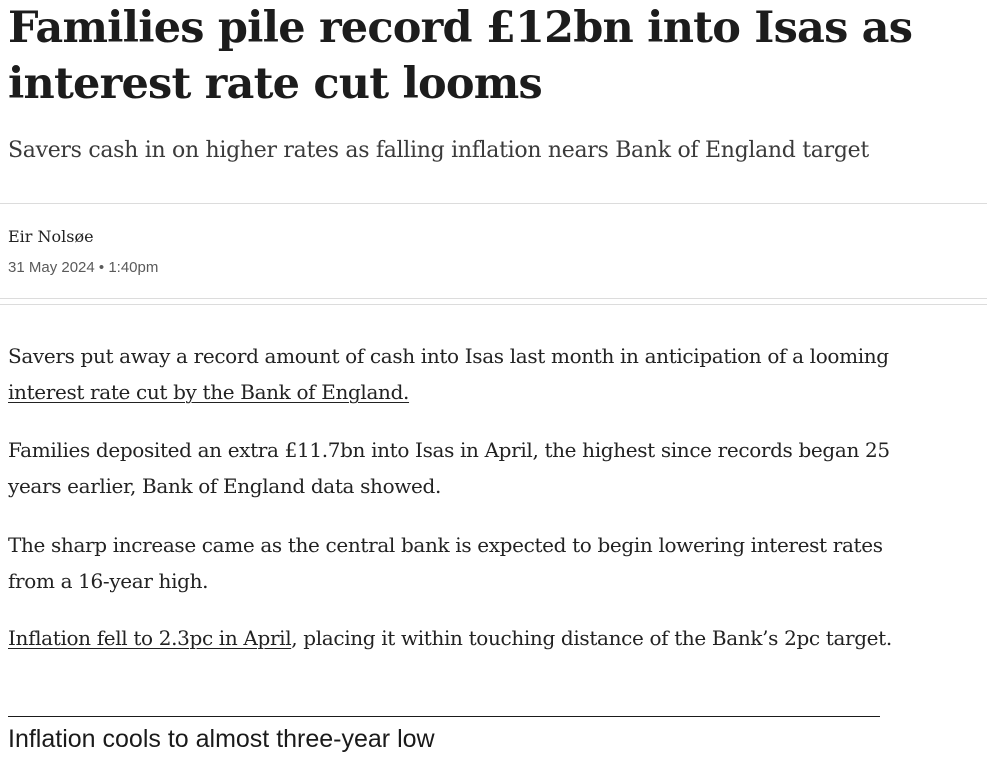 This screenshot has width=987, height=766. What do you see at coordinates (221, 739) in the screenshot?
I see `chart-title: Inflation cools to almost three-year low` at bounding box center [221, 739].